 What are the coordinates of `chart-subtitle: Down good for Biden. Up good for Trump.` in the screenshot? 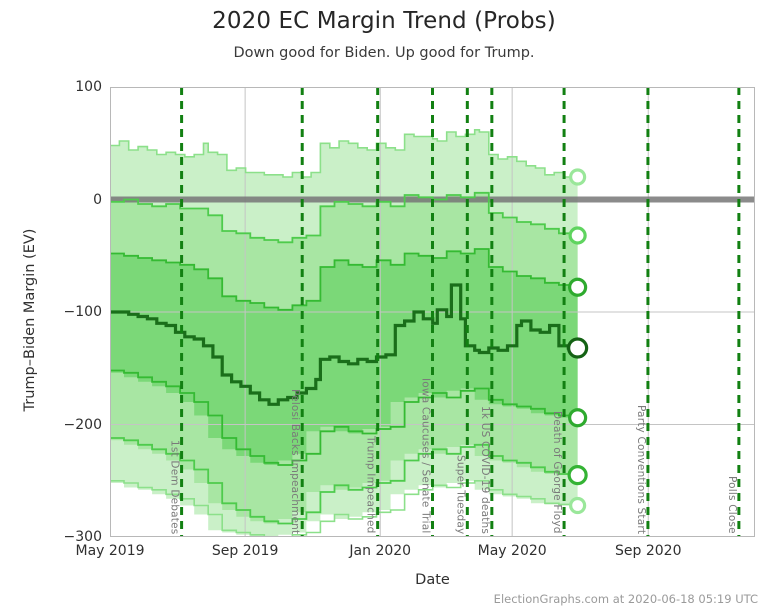 It's located at (384, 53).